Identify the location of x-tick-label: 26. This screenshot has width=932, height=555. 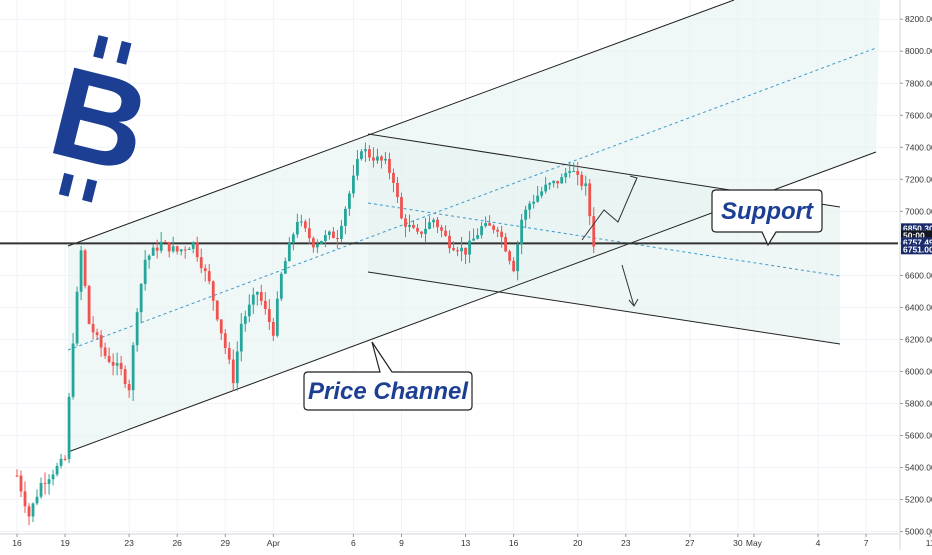
(177, 543).